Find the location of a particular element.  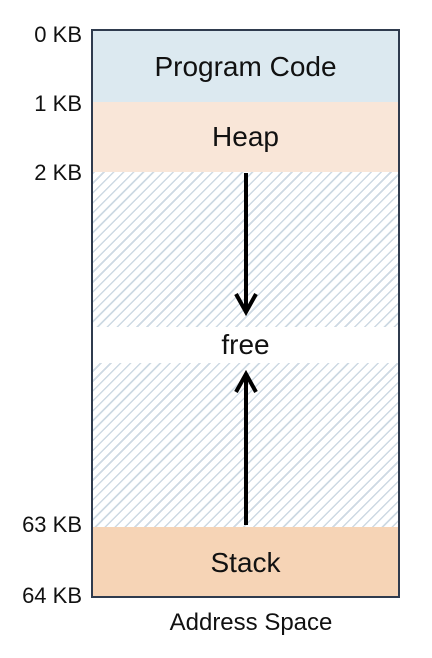

address-space-caption: Address Space is located at coordinates (251, 622).